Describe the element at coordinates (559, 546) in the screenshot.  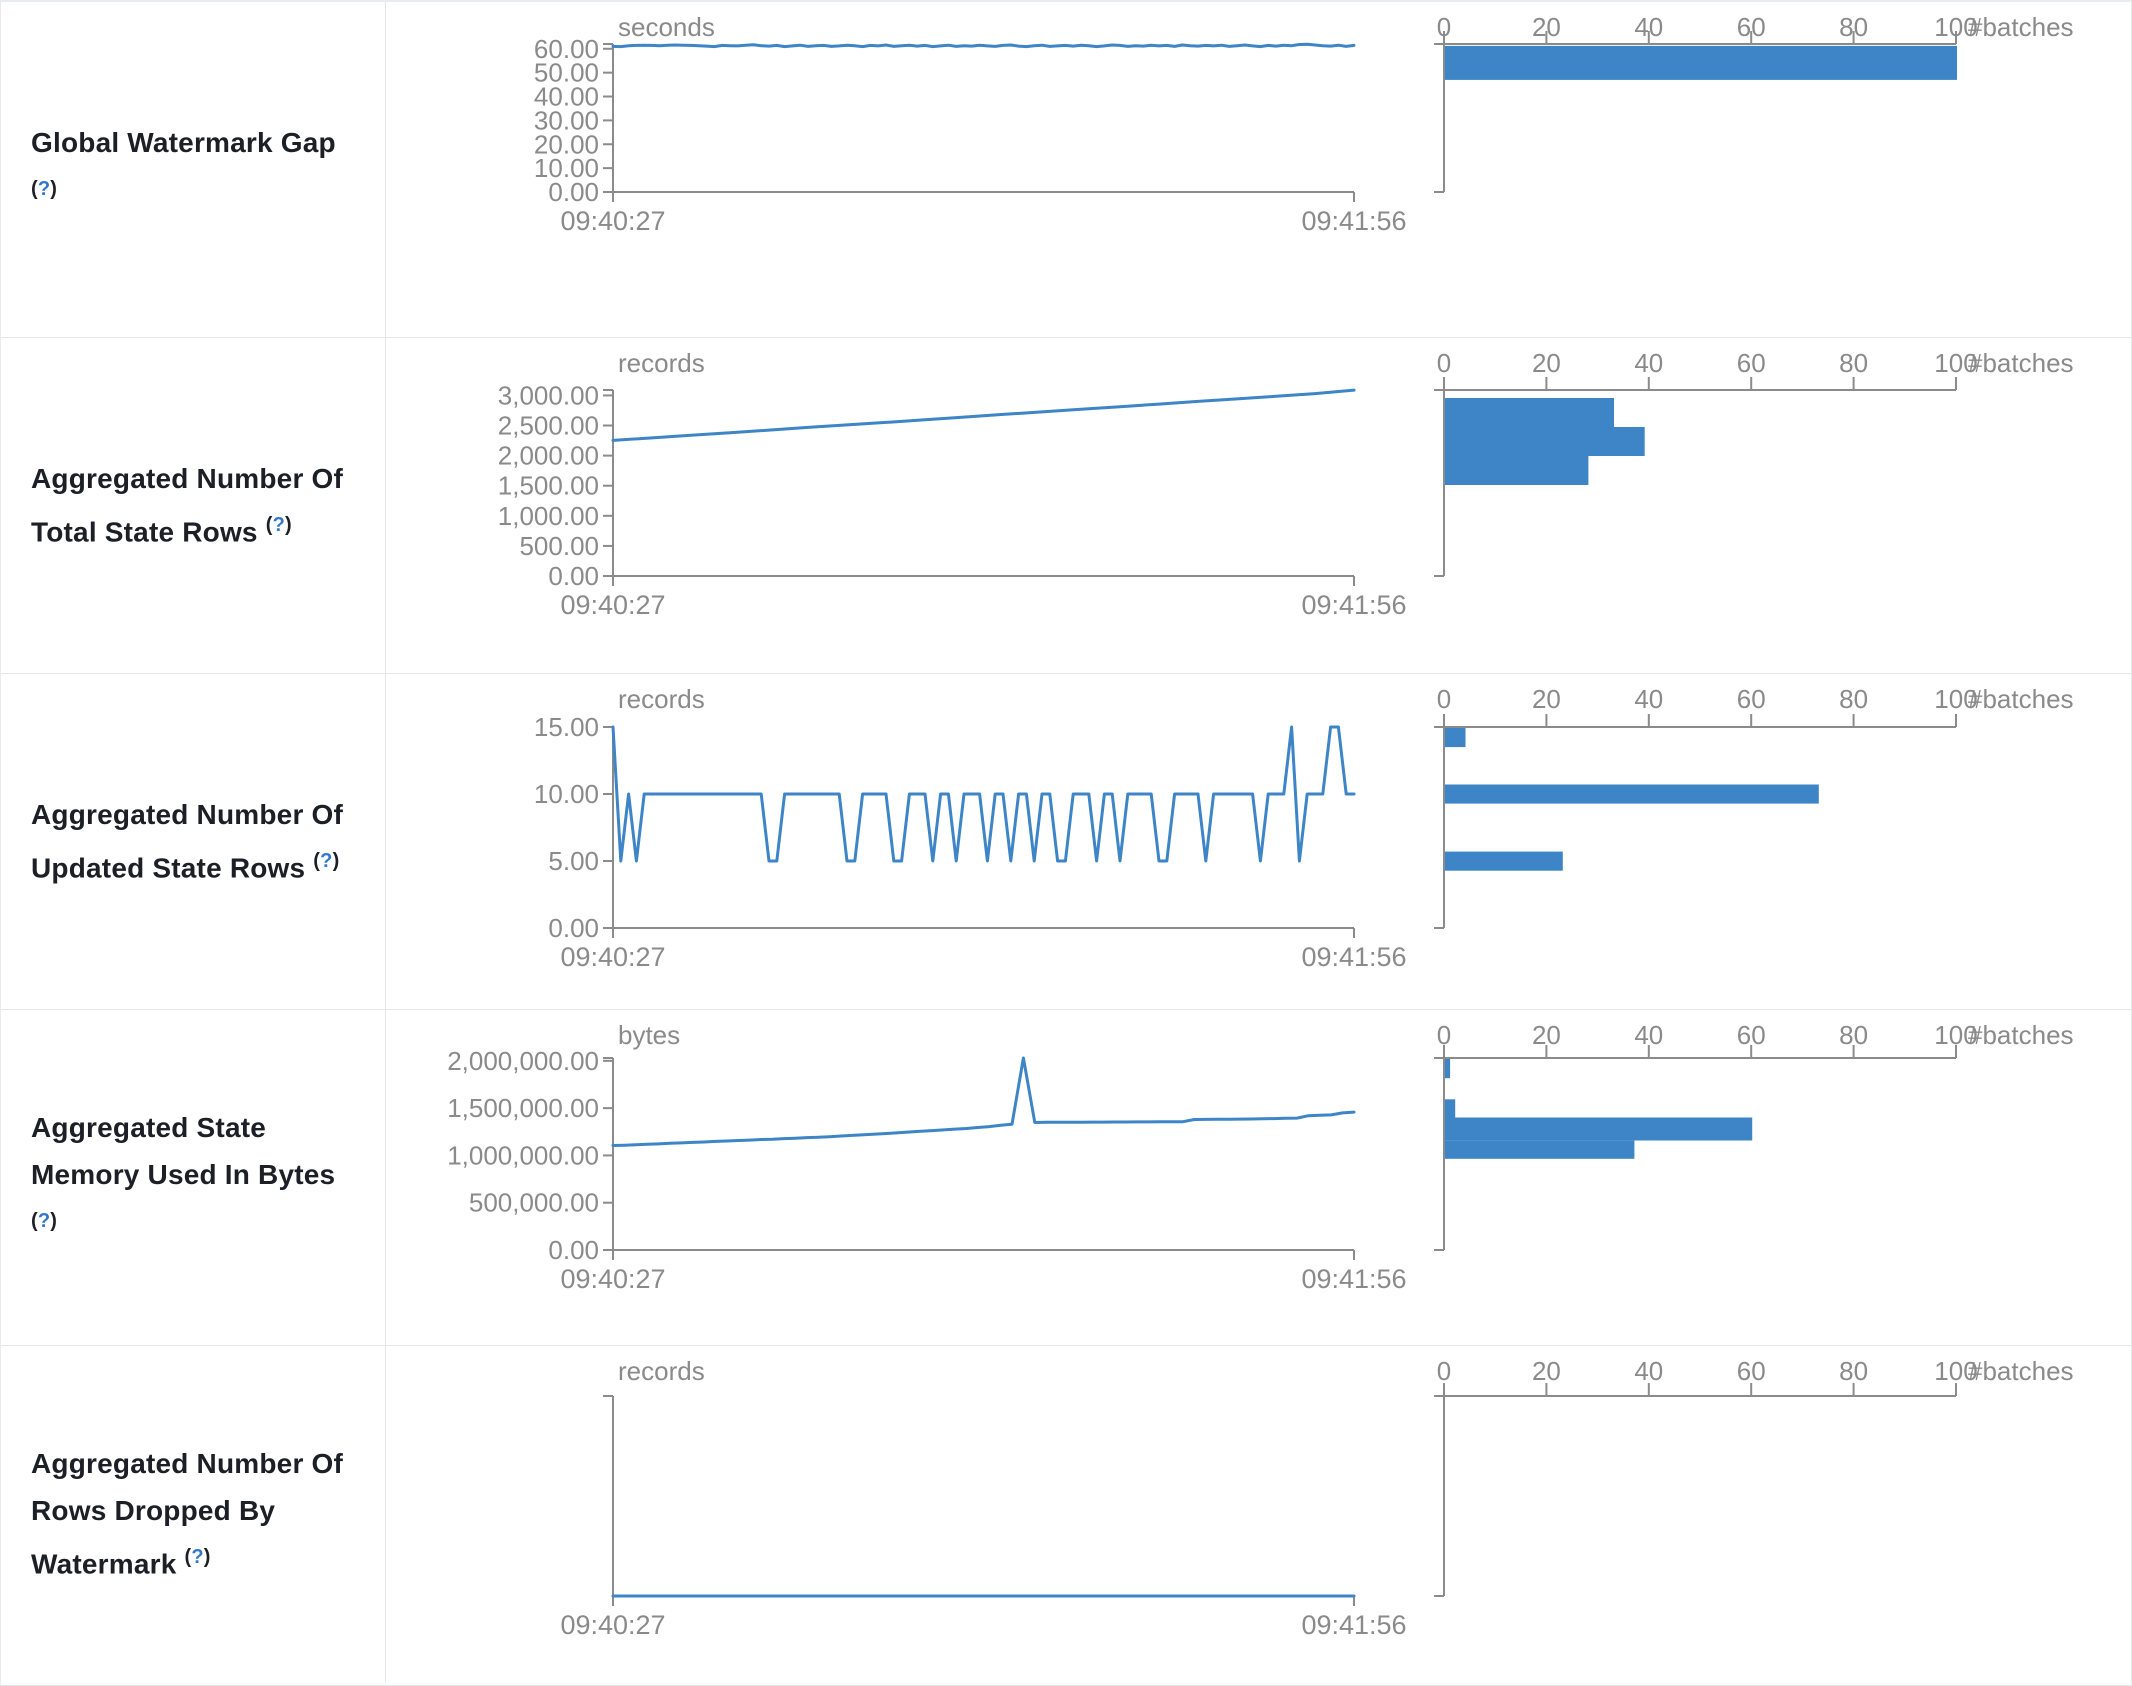
I see `timeline-y-tick-label: 500.00` at that location.